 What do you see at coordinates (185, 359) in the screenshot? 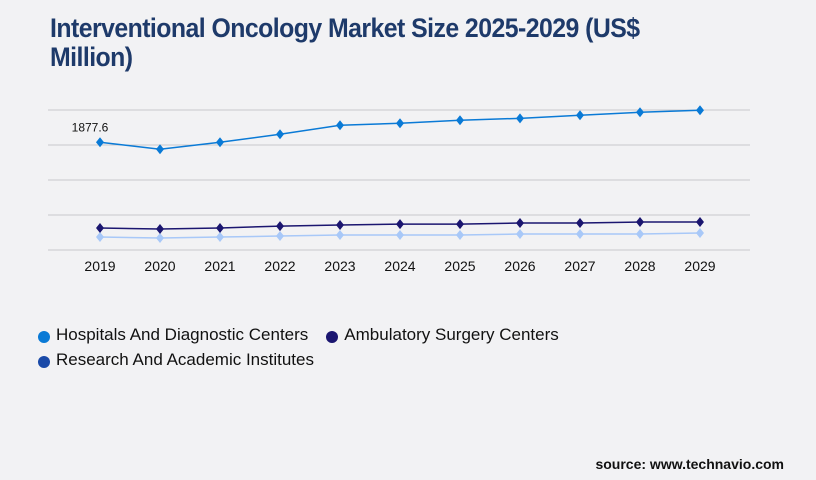
I see `legend-label: Research And Academic Institutes` at bounding box center [185, 359].